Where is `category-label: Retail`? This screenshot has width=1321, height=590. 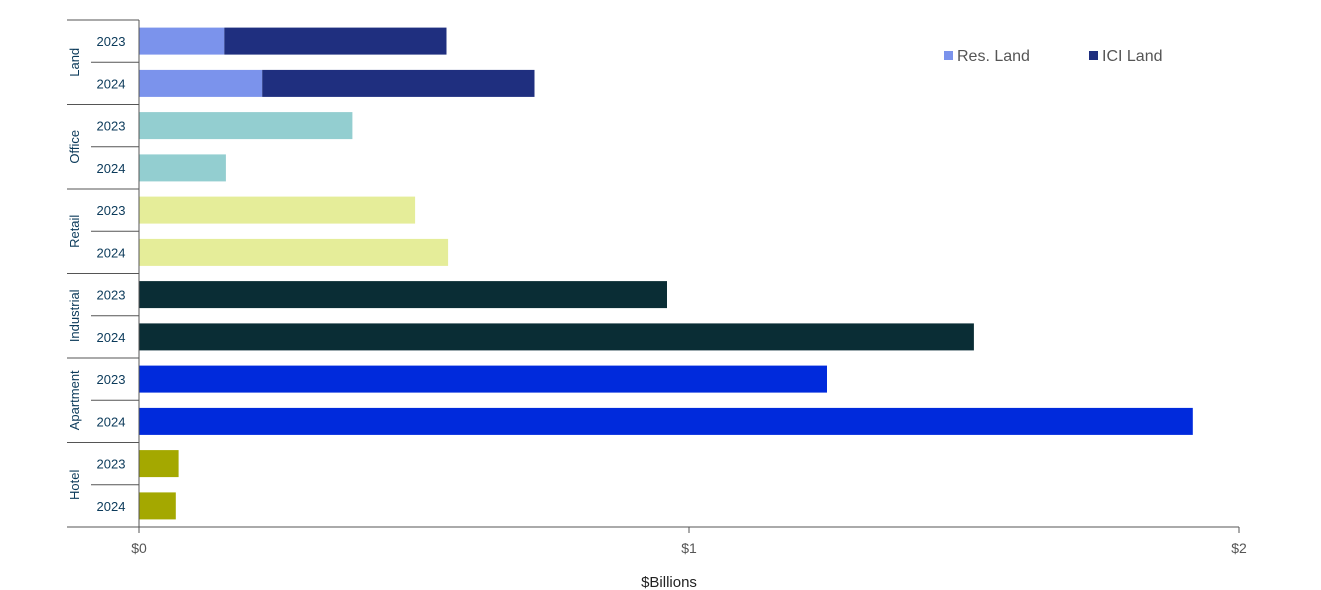 category-label: Retail is located at coordinates (74, 231).